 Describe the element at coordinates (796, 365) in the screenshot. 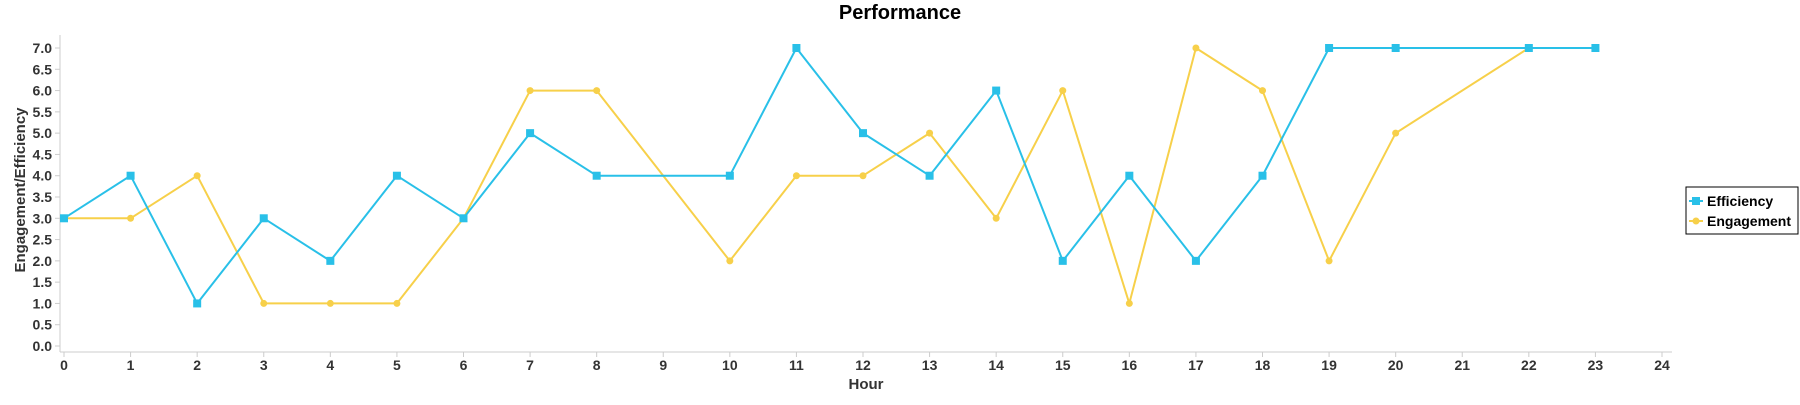

I see `x-tick-label: 11` at that location.